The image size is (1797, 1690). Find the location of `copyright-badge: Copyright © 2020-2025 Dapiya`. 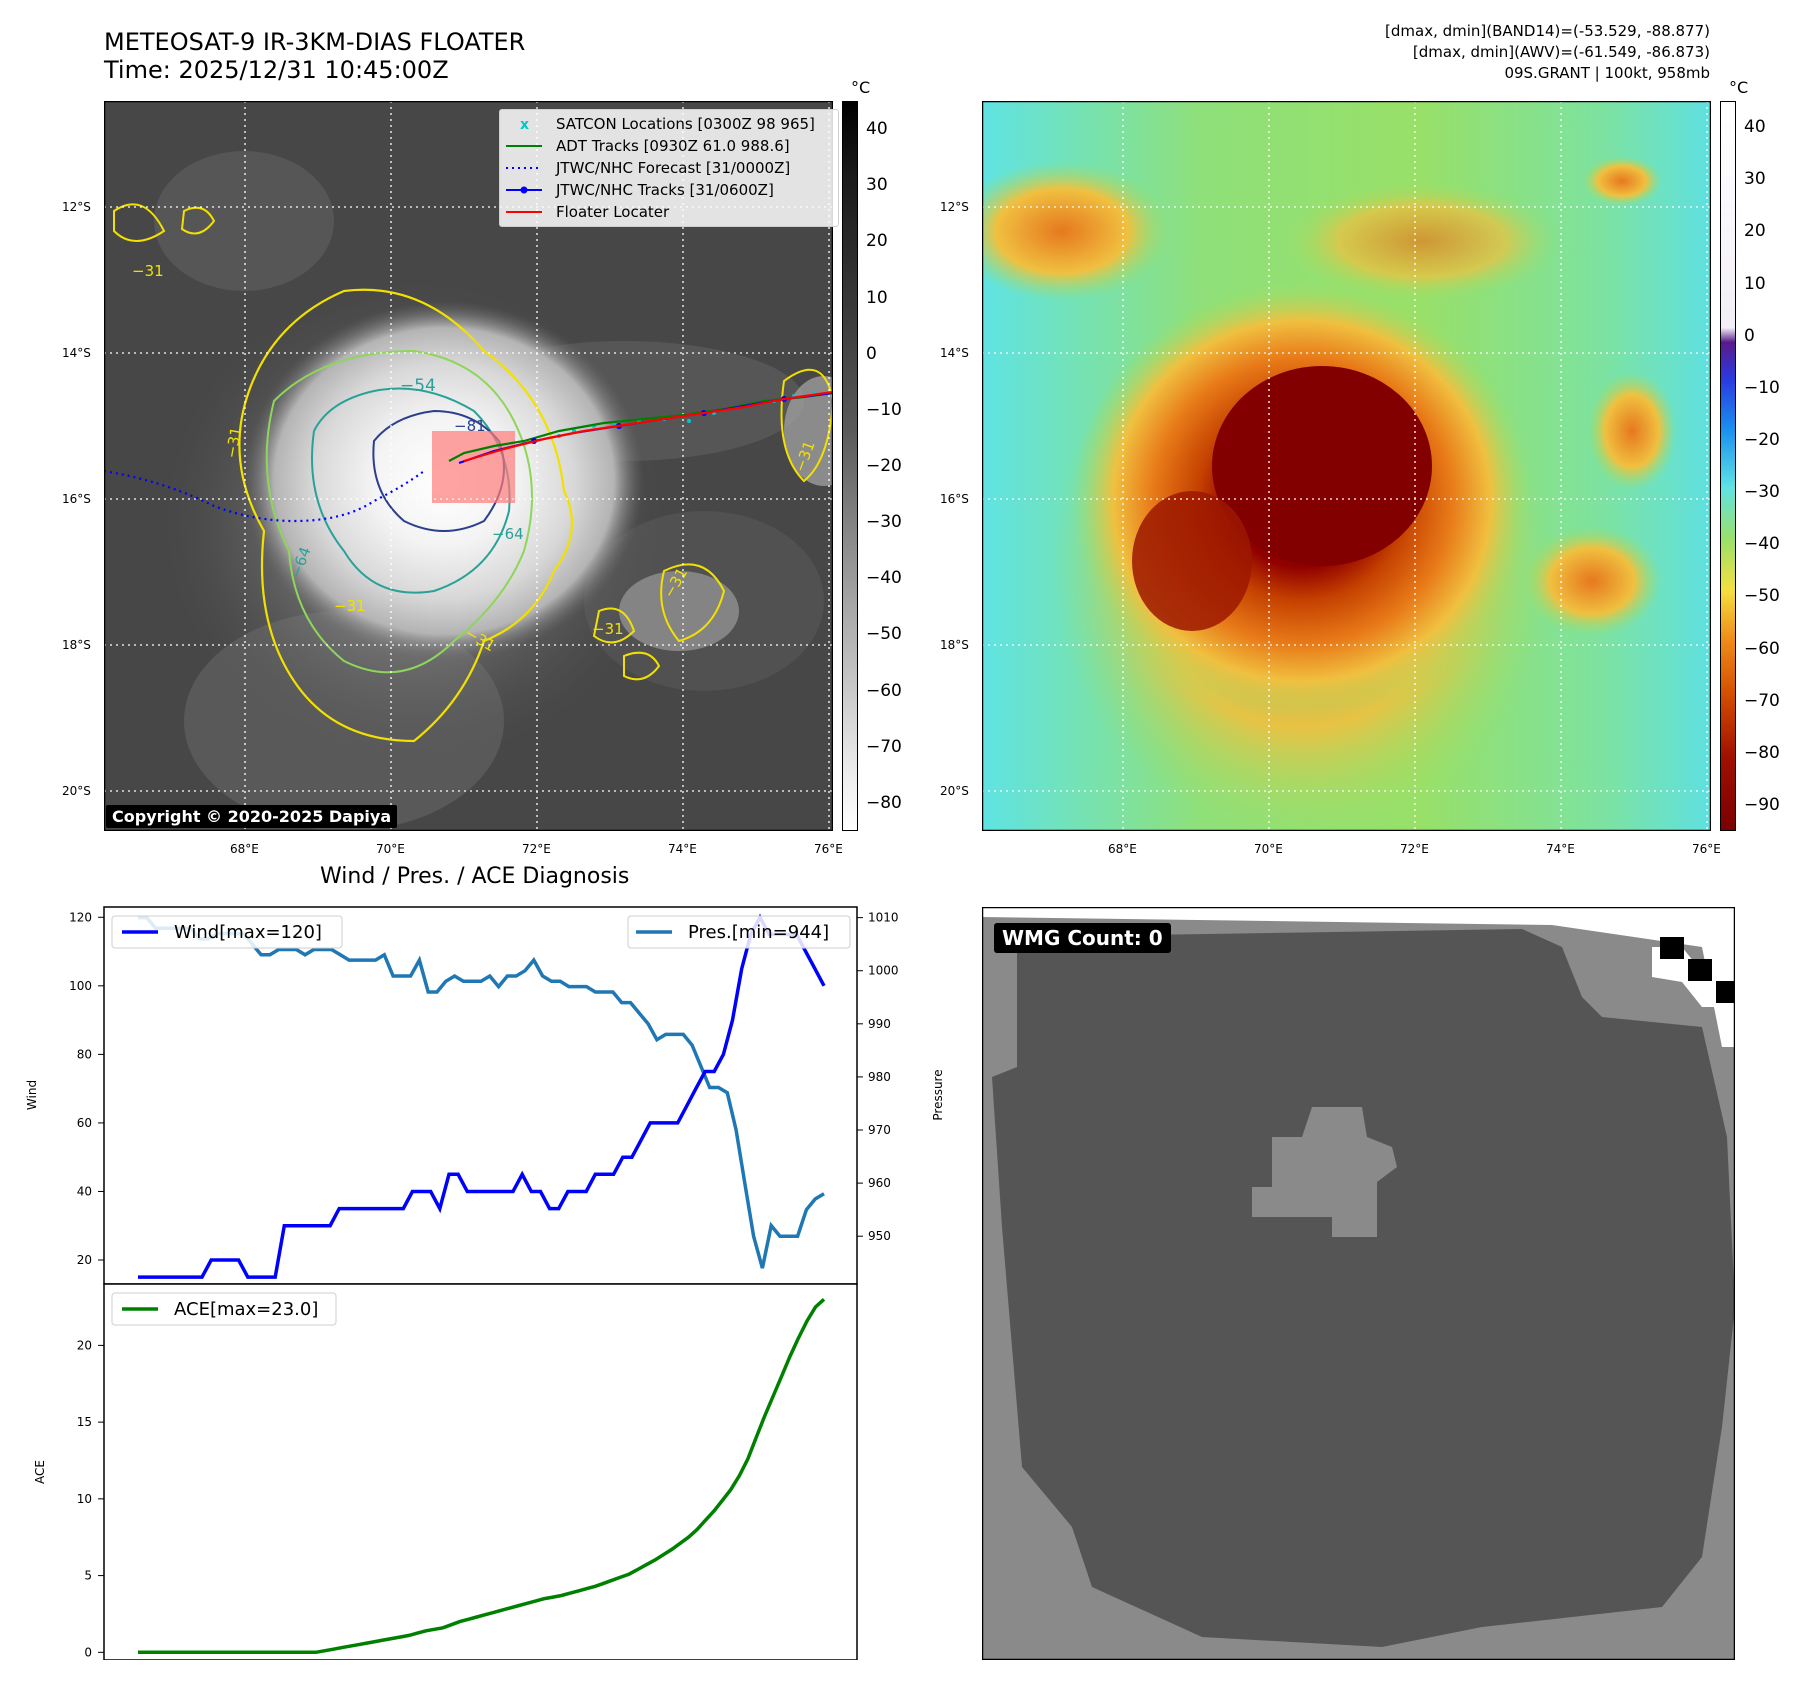

copyright-badge: Copyright © 2020-2025 Dapiya is located at coordinates (252, 816).